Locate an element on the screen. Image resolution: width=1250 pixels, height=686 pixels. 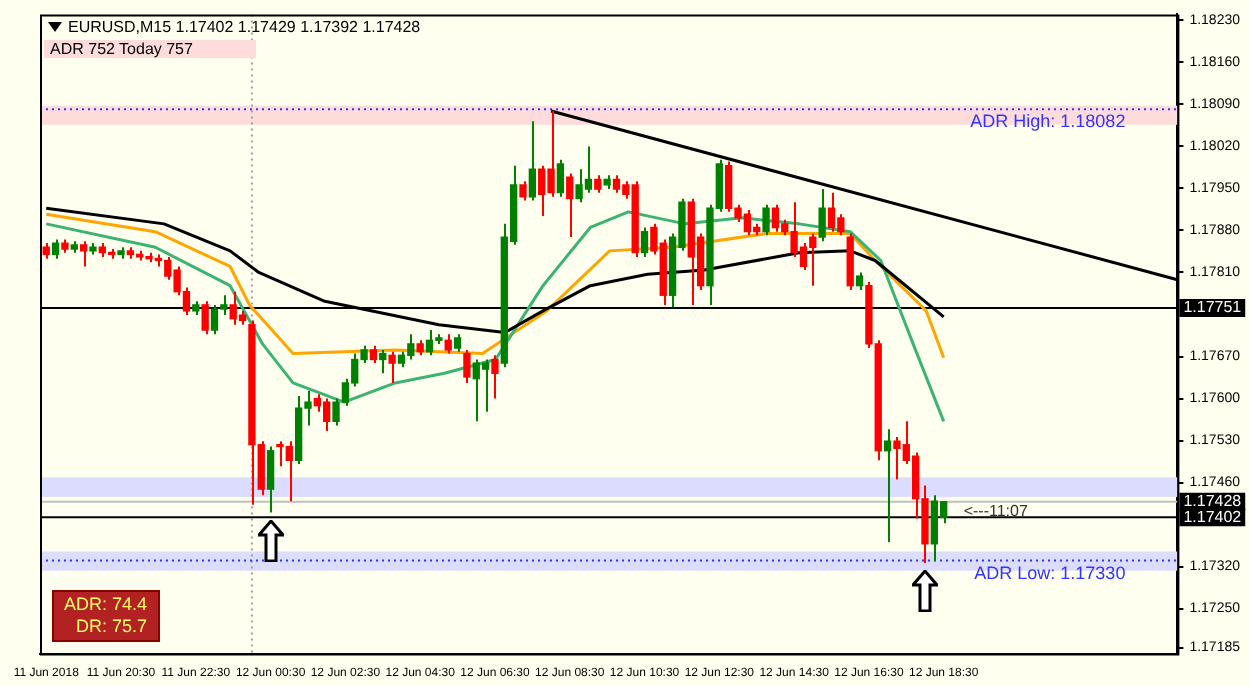
note-box: ADR: 74.4 DR: 75.7 is located at coordinates (106, 616).